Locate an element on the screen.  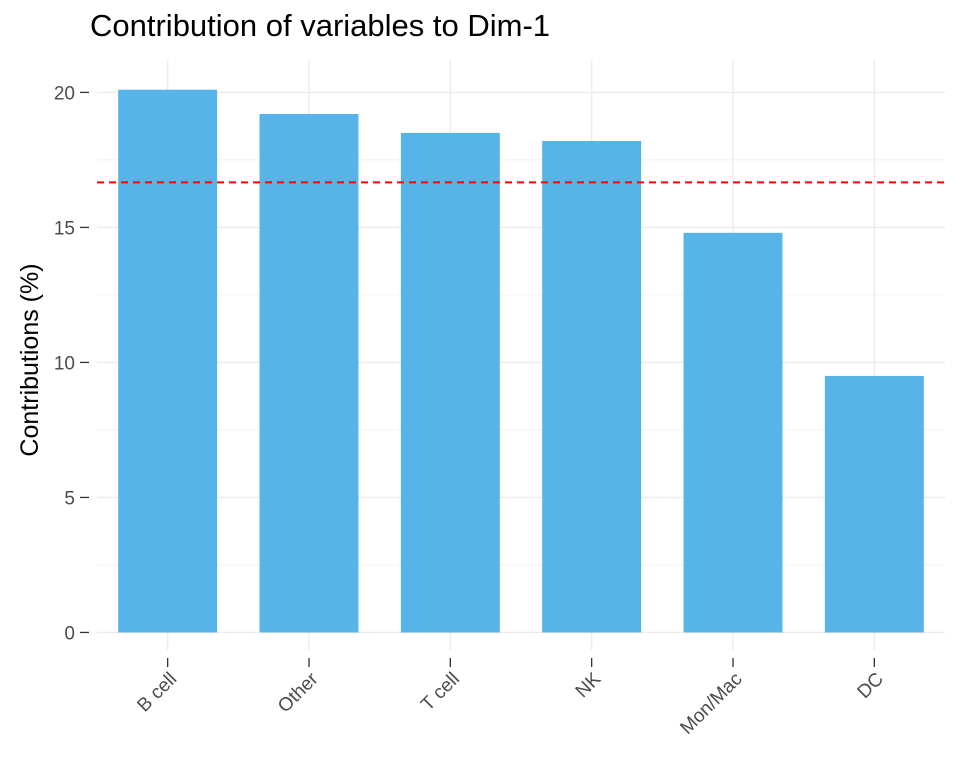
y-axis: 0 5 10 15 20 is located at coordinates (71, 363).